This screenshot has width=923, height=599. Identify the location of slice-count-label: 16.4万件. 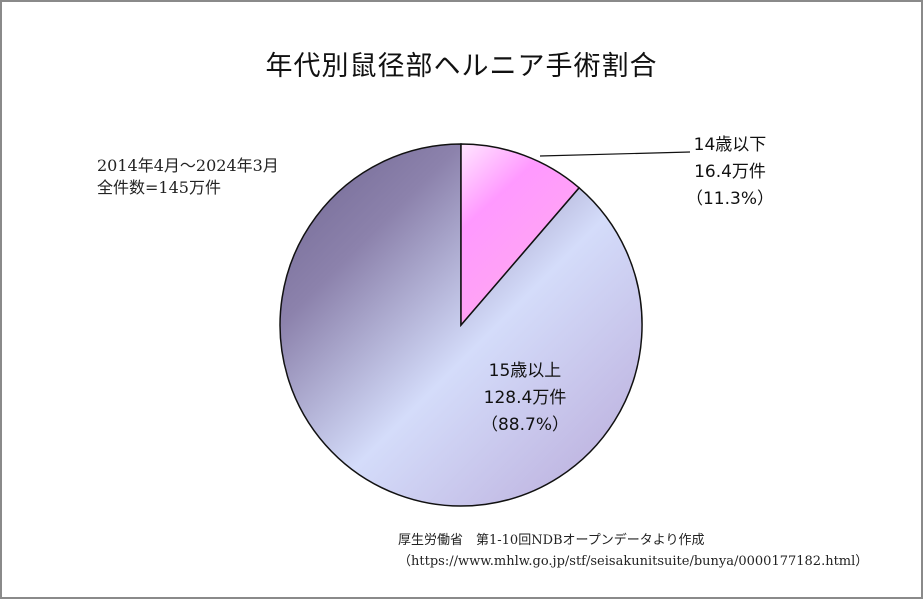
(730, 172).